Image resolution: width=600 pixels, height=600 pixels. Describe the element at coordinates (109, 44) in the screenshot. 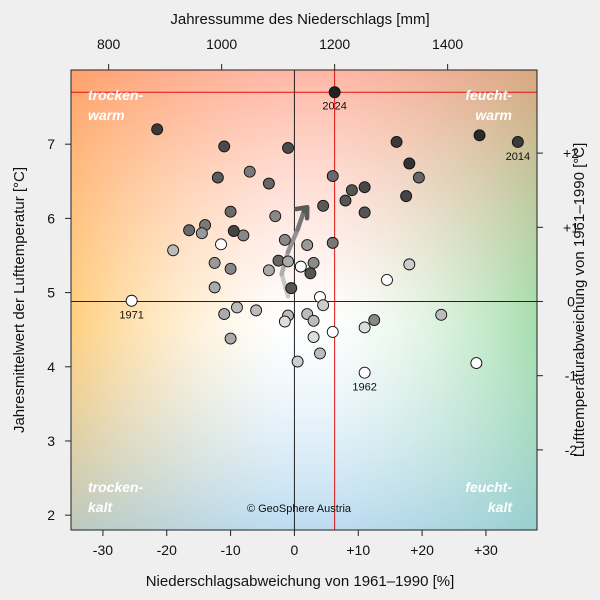

I see `x-top-tick-label: 800` at that location.